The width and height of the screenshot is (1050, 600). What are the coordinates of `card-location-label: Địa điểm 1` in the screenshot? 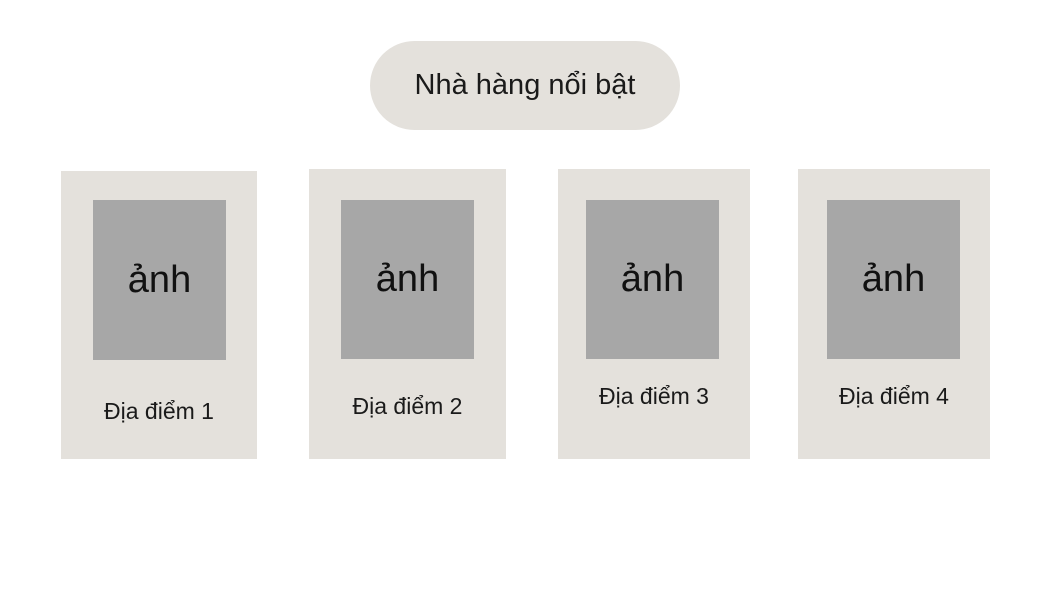 It's located at (159, 411).